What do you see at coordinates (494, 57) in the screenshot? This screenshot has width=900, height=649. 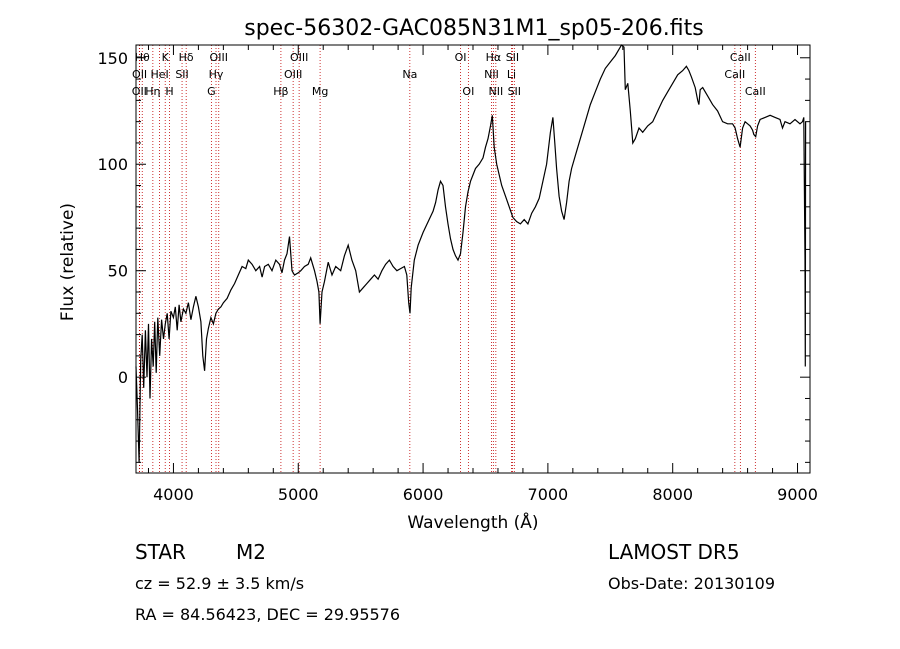 I see `marker-label-20: Hα` at bounding box center [494, 57].